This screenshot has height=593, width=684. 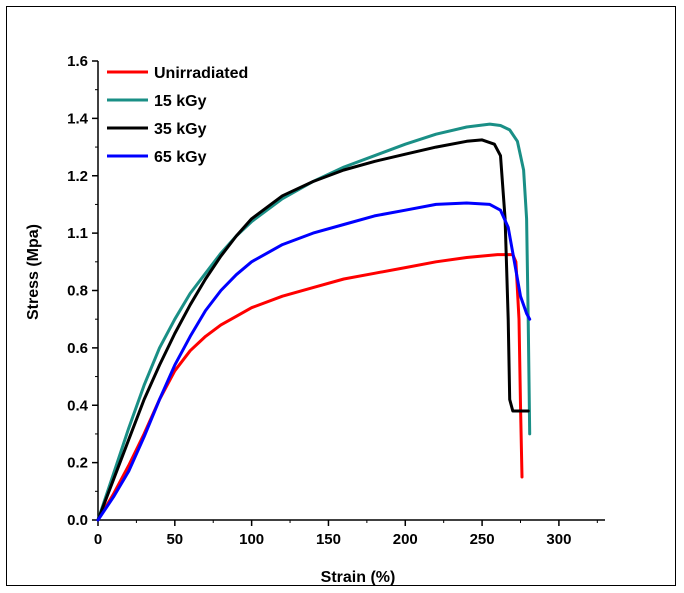 What do you see at coordinates (77, 291) in the screenshot?
I see `y-tick-label: 0.8` at bounding box center [77, 291].